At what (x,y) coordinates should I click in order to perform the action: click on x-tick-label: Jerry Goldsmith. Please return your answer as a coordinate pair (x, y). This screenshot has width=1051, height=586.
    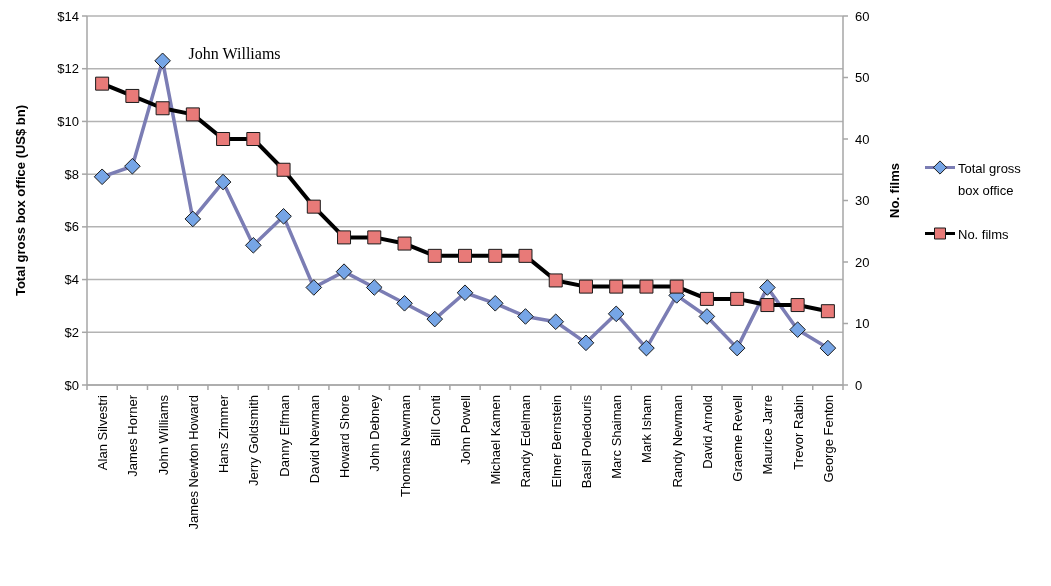
    Looking at the image, I should click on (254, 441).